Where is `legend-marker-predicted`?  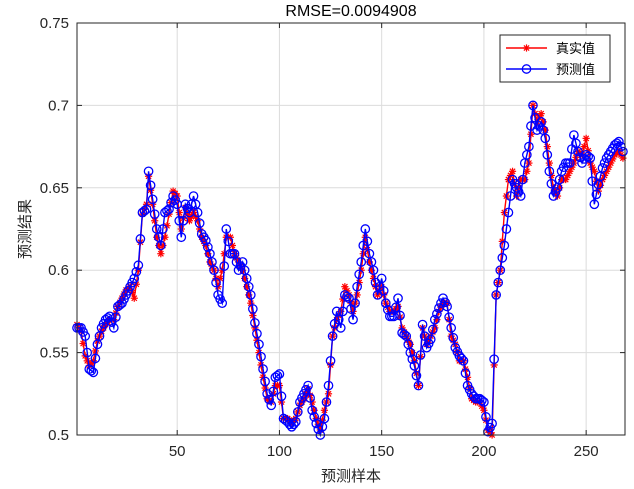 legend-marker-predicted is located at coordinates (526, 69).